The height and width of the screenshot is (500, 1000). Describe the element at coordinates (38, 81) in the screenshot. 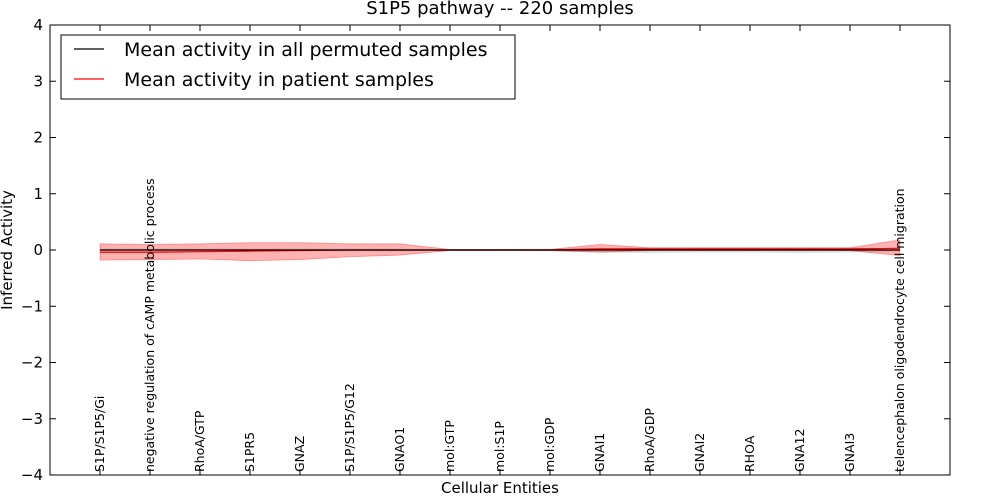

I see `y-tick-label: 3` at that location.